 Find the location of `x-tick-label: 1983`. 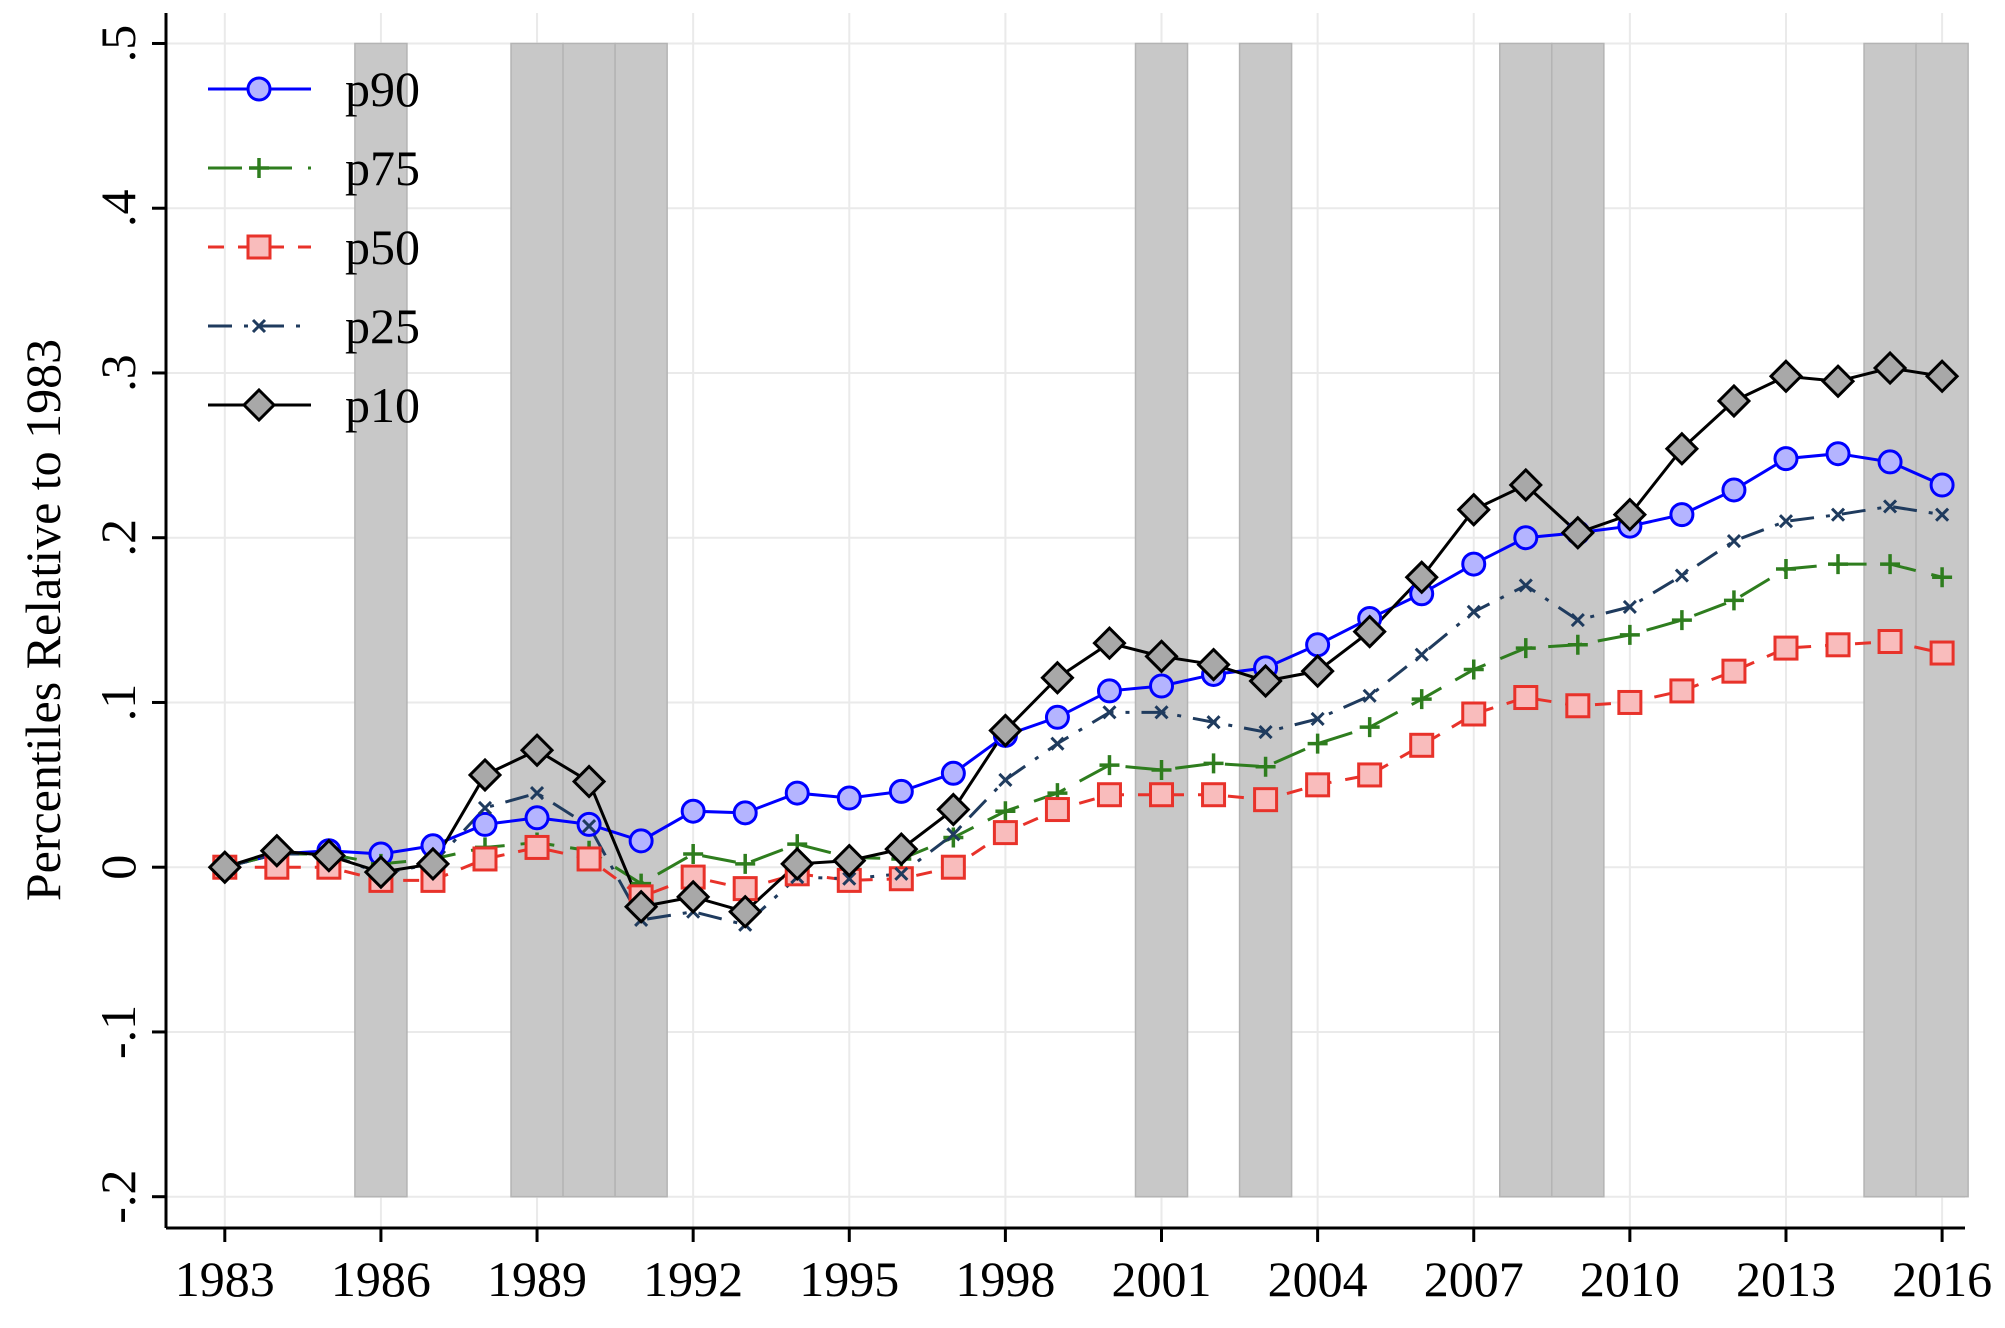

x-tick-label: 1983 is located at coordinates (225, 1279).